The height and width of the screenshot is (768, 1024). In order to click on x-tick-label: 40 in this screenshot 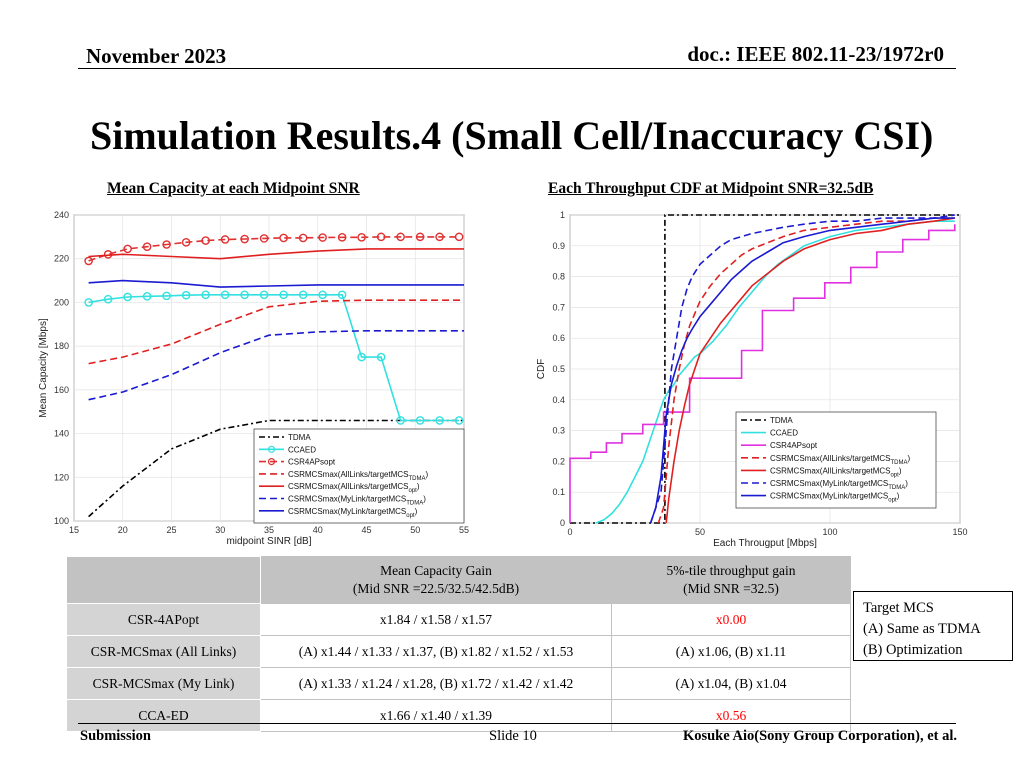, I will do `click(318, 530)`.